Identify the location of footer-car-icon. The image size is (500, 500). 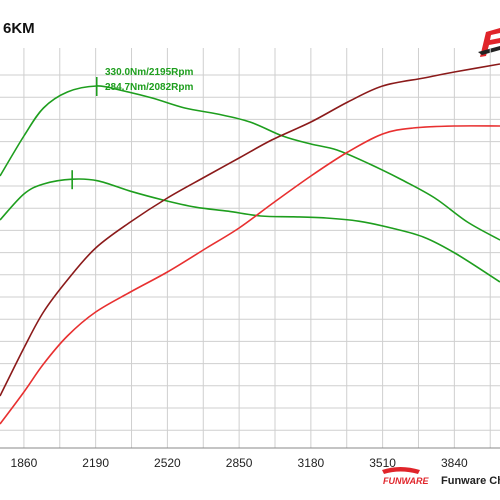
(401, 470).